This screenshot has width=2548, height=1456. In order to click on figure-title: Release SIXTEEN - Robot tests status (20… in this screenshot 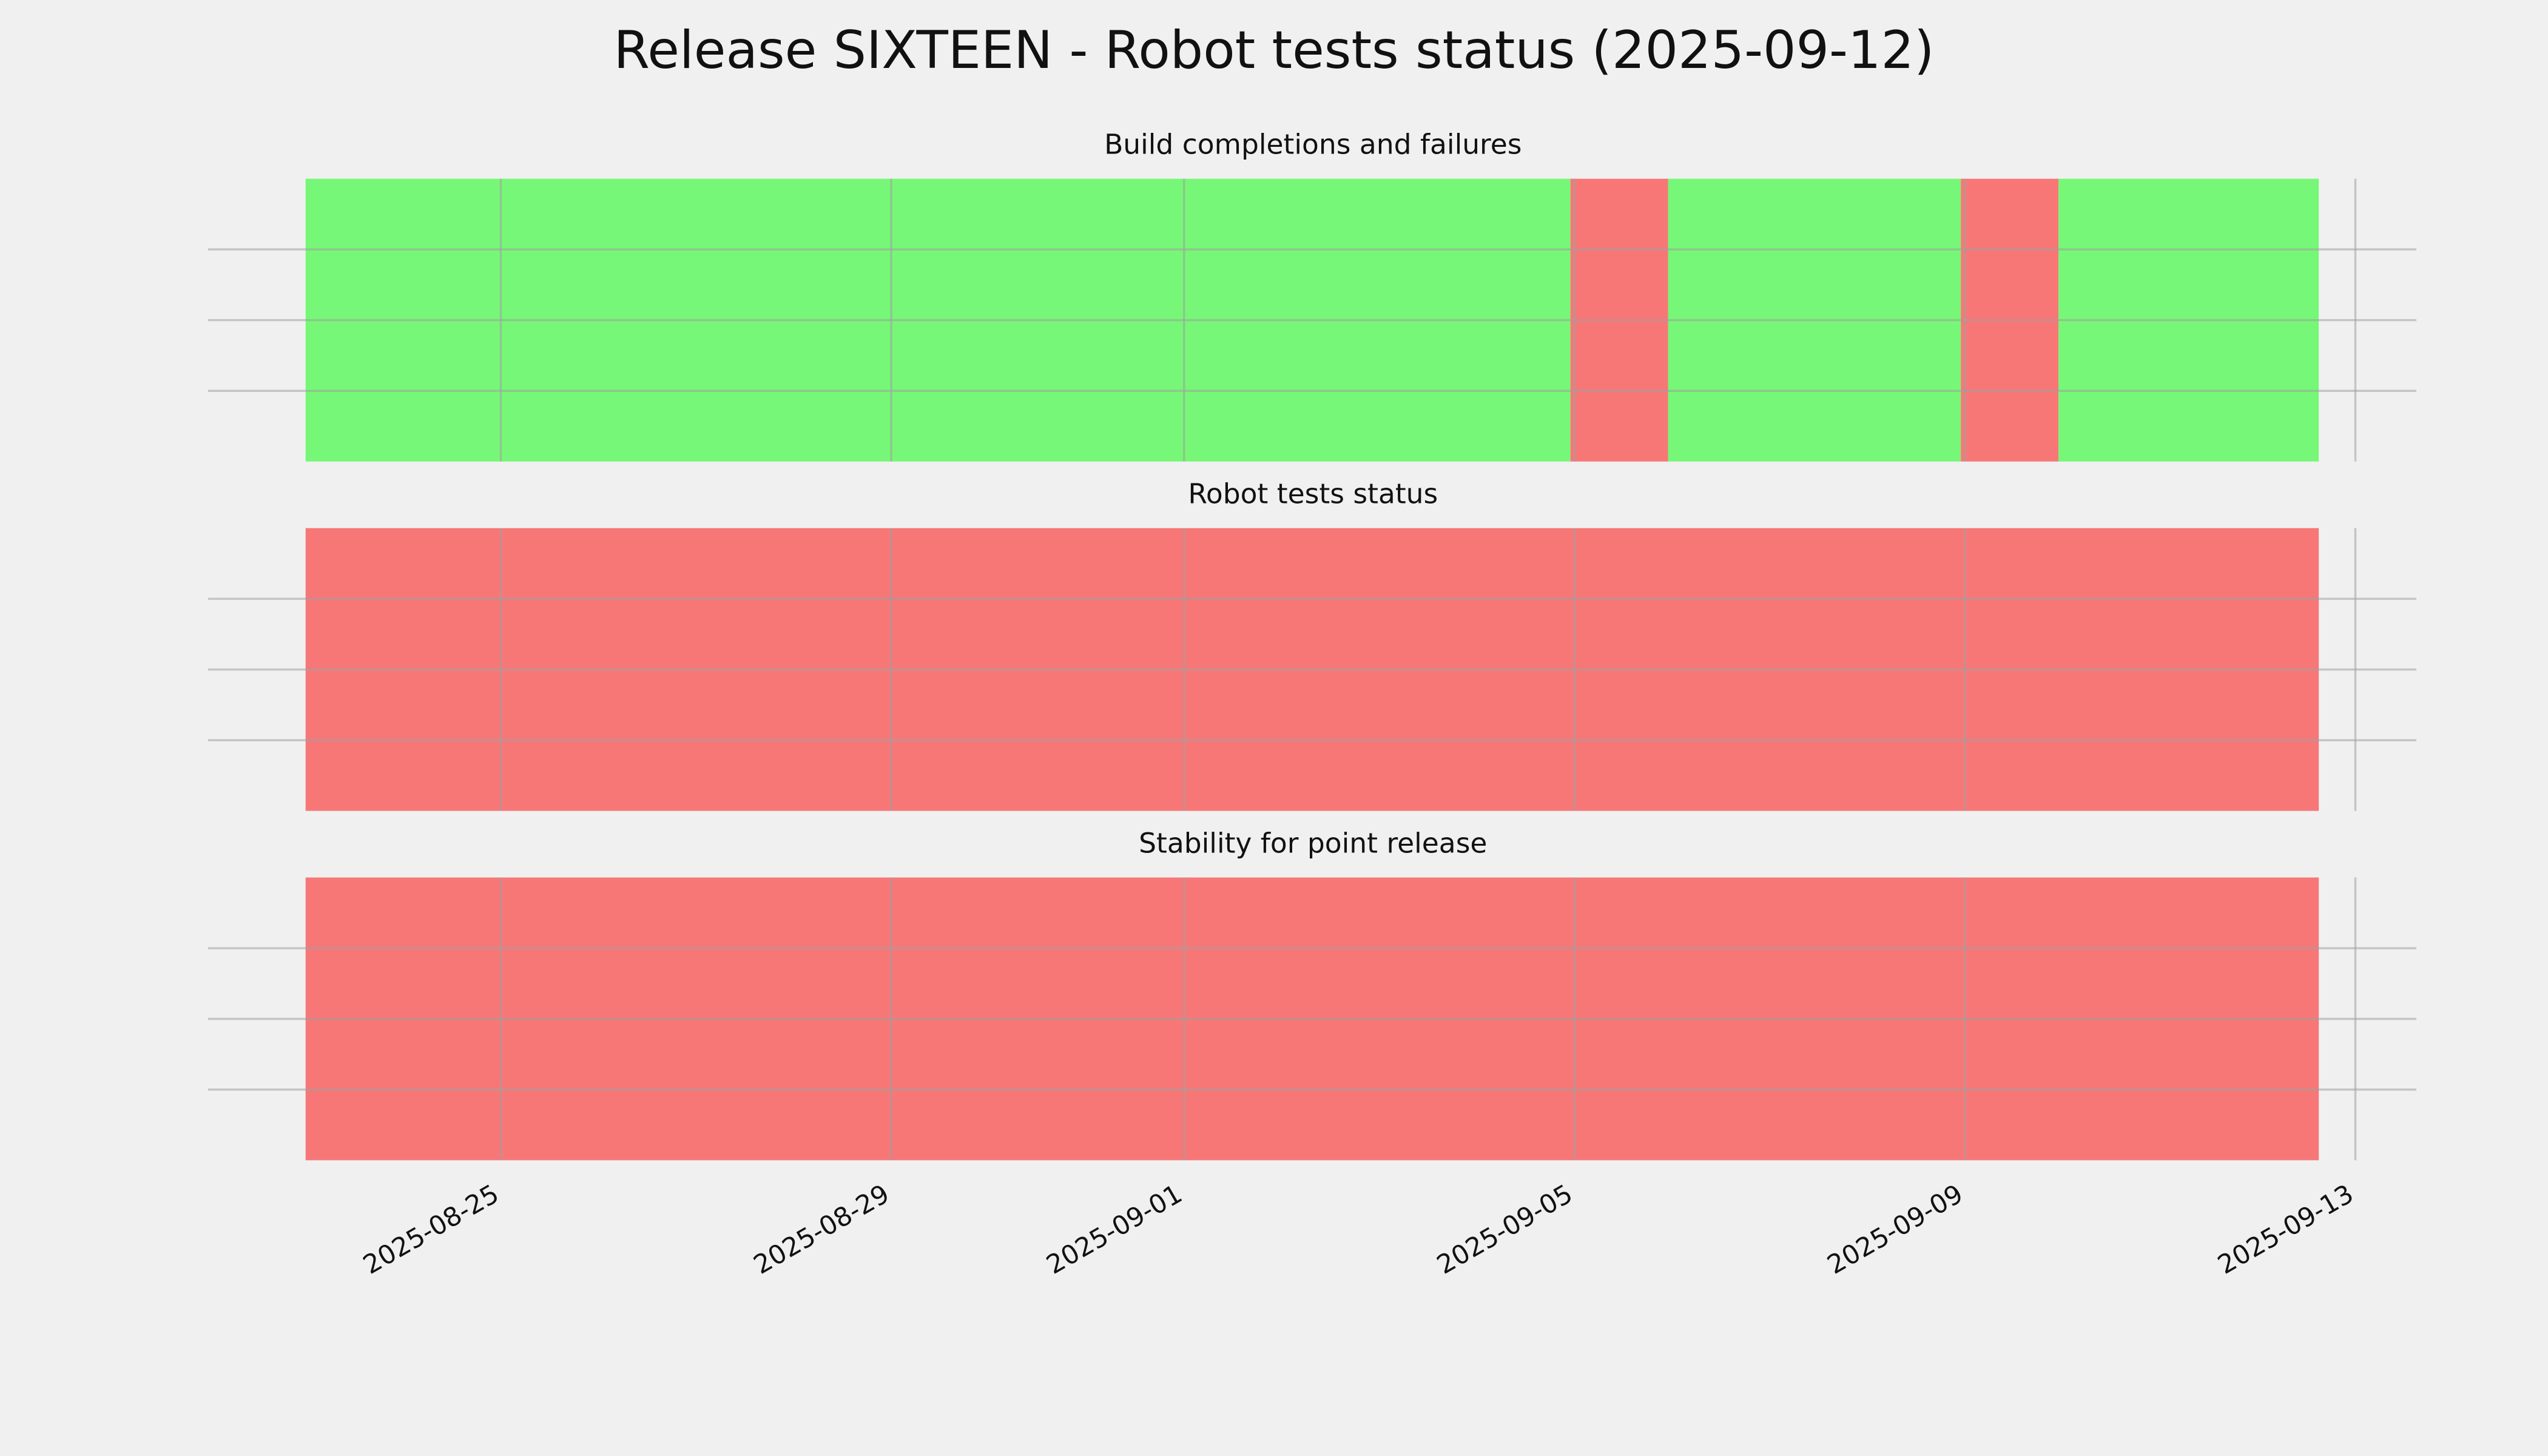, I will do `click(1274, 50)`.